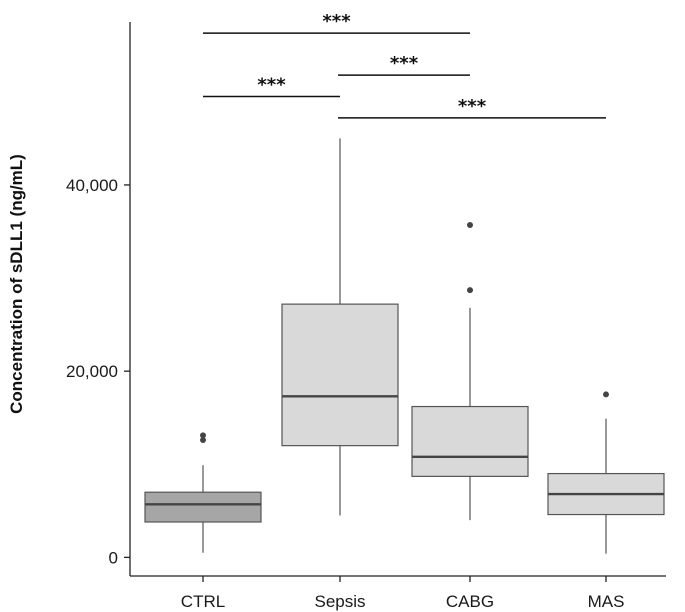  I want to click on y-tick-label: 20,000, so click(92, 371).